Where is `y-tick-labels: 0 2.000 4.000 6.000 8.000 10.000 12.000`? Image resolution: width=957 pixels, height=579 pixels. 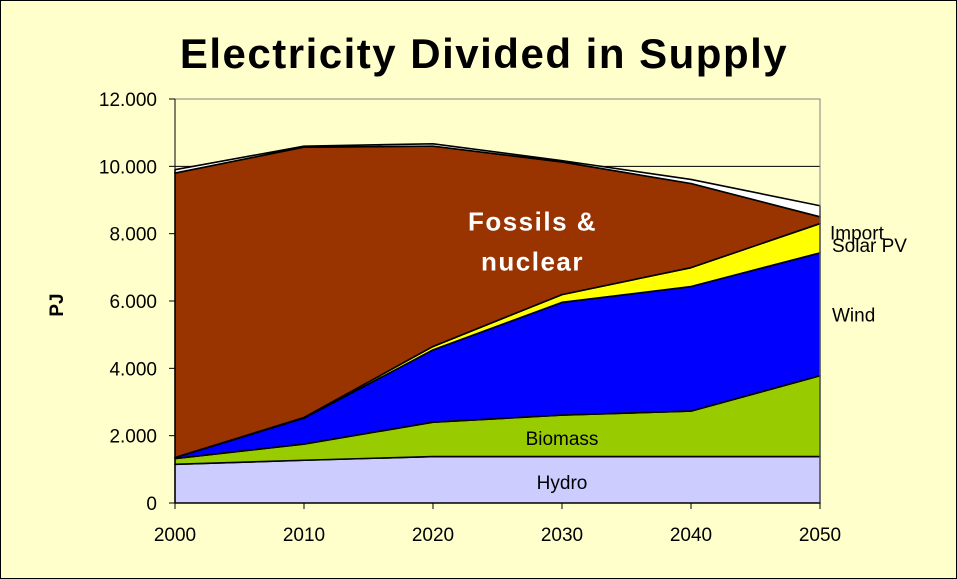
y-tick-labels: 0 2.000 4.000 6.000 8.000 10.000 12.000 is located at coordinates (128, 302).